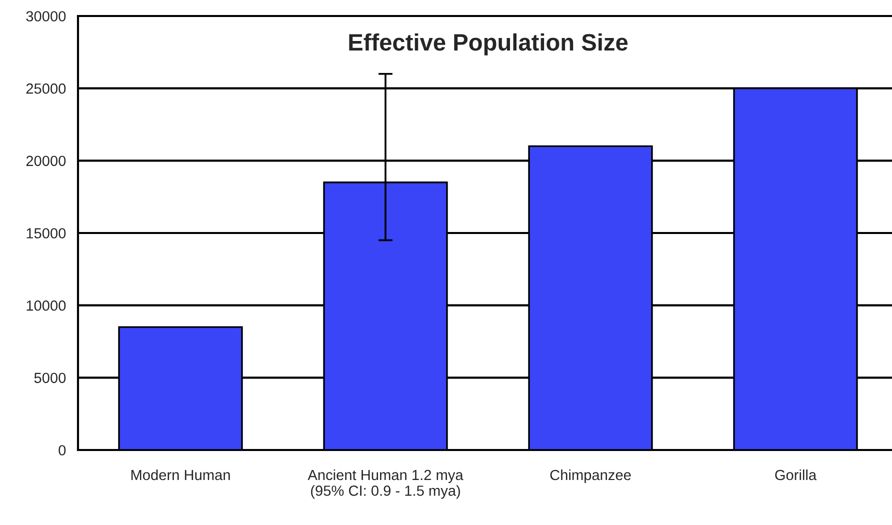 This screenshot has width=892, height=525. I want to click on y-tick-label: 0, so click(62, 450).